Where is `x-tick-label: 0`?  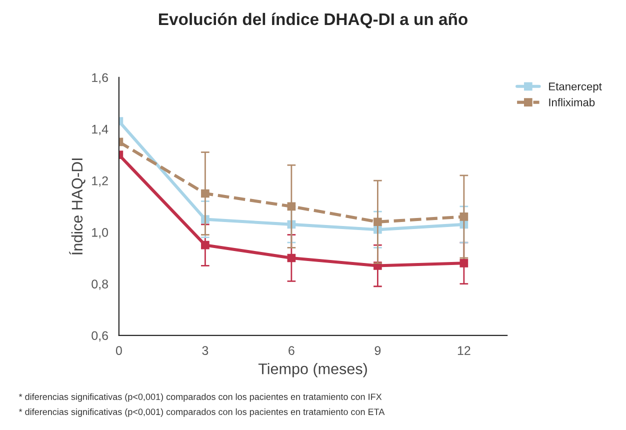
x-tick-label: 0 is located at coordinates (119, 350).